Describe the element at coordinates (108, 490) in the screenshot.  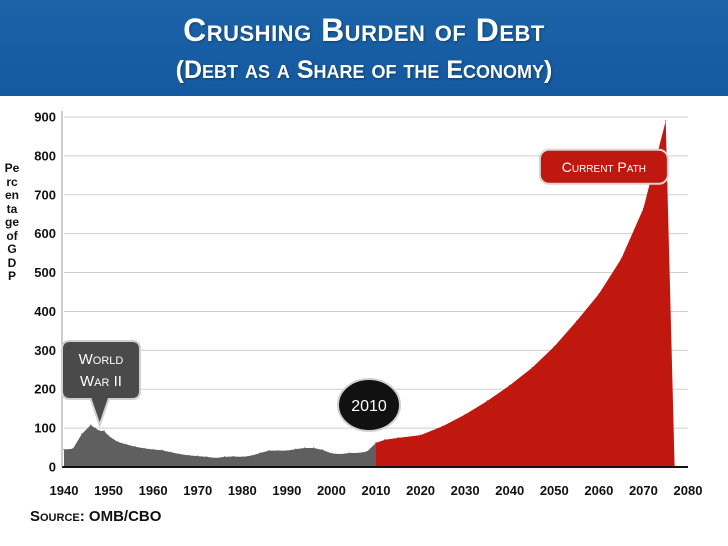
I see `x-tick-label-1950: 1950` at that location.